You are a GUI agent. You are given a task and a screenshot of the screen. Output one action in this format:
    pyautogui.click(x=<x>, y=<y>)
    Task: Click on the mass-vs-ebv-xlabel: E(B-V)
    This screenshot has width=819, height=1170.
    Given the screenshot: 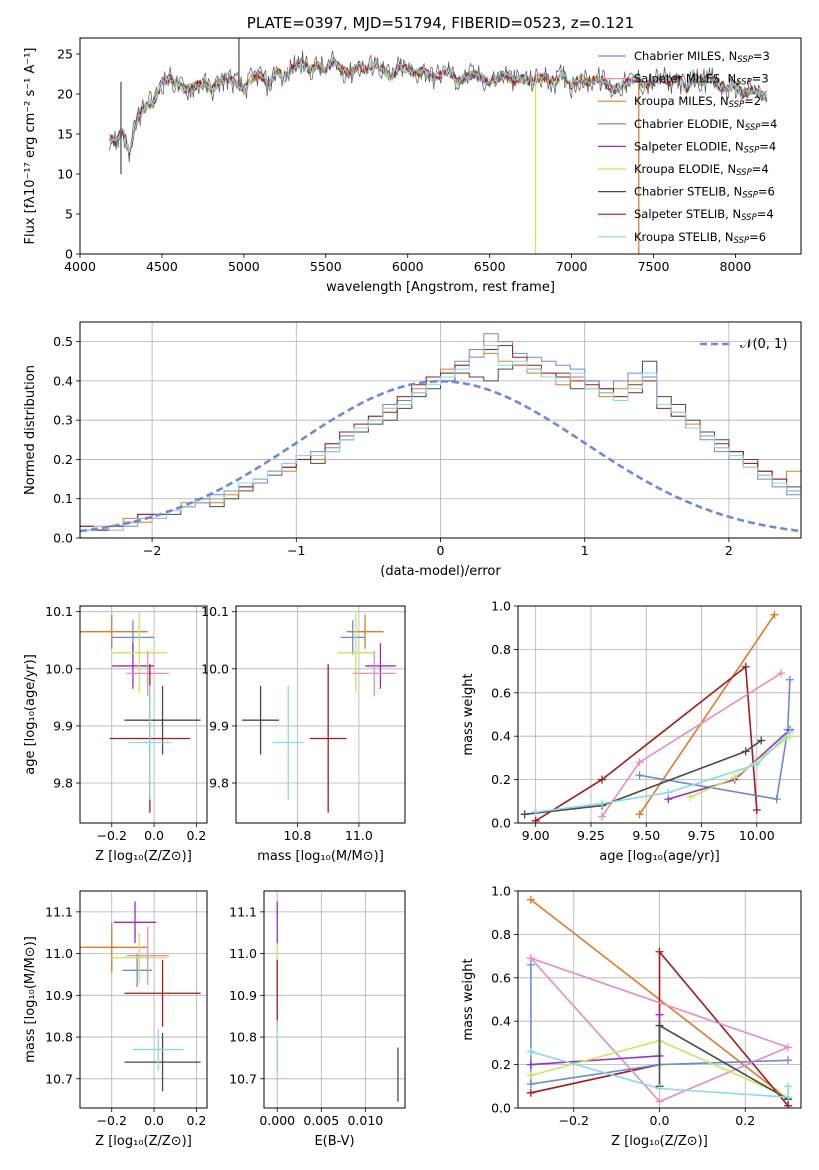 What is the action you would take?
    pyautogui.click(x=334, y=1141)
    